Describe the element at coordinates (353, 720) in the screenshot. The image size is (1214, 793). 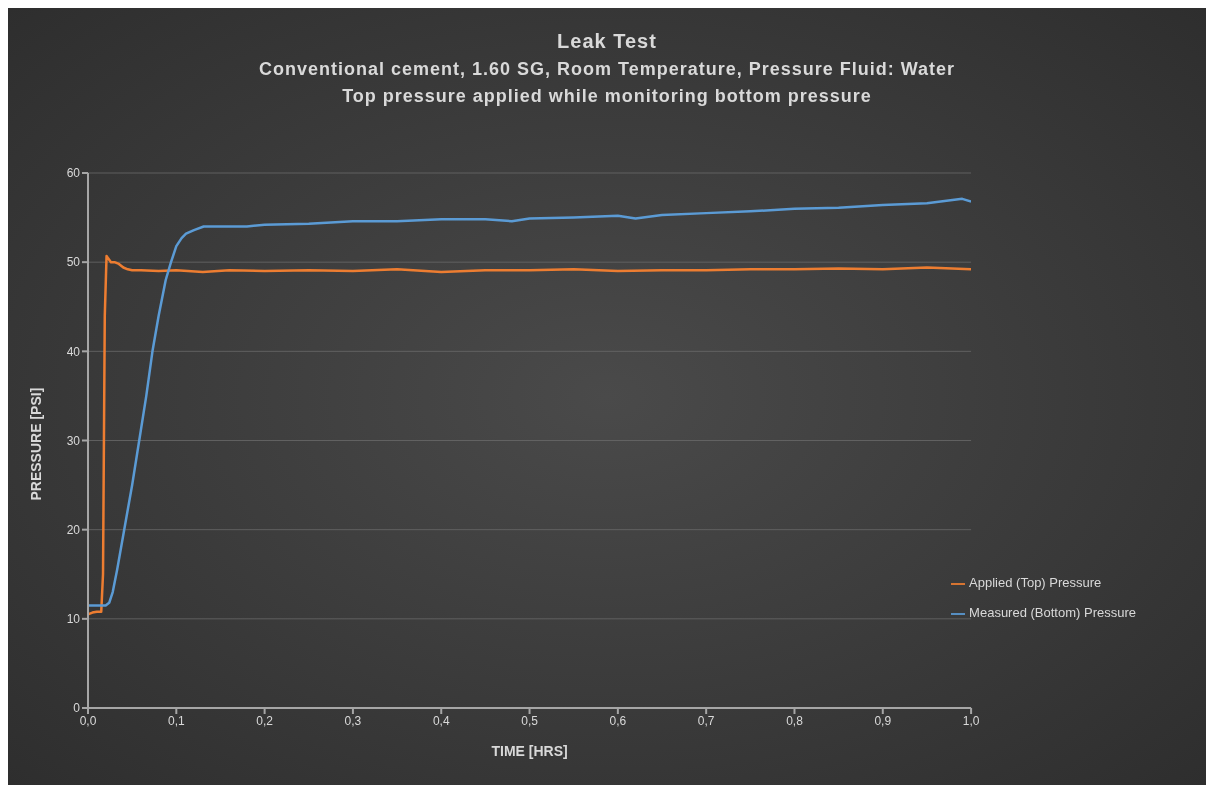
I see `x-tick-label: 0,3` at that location.